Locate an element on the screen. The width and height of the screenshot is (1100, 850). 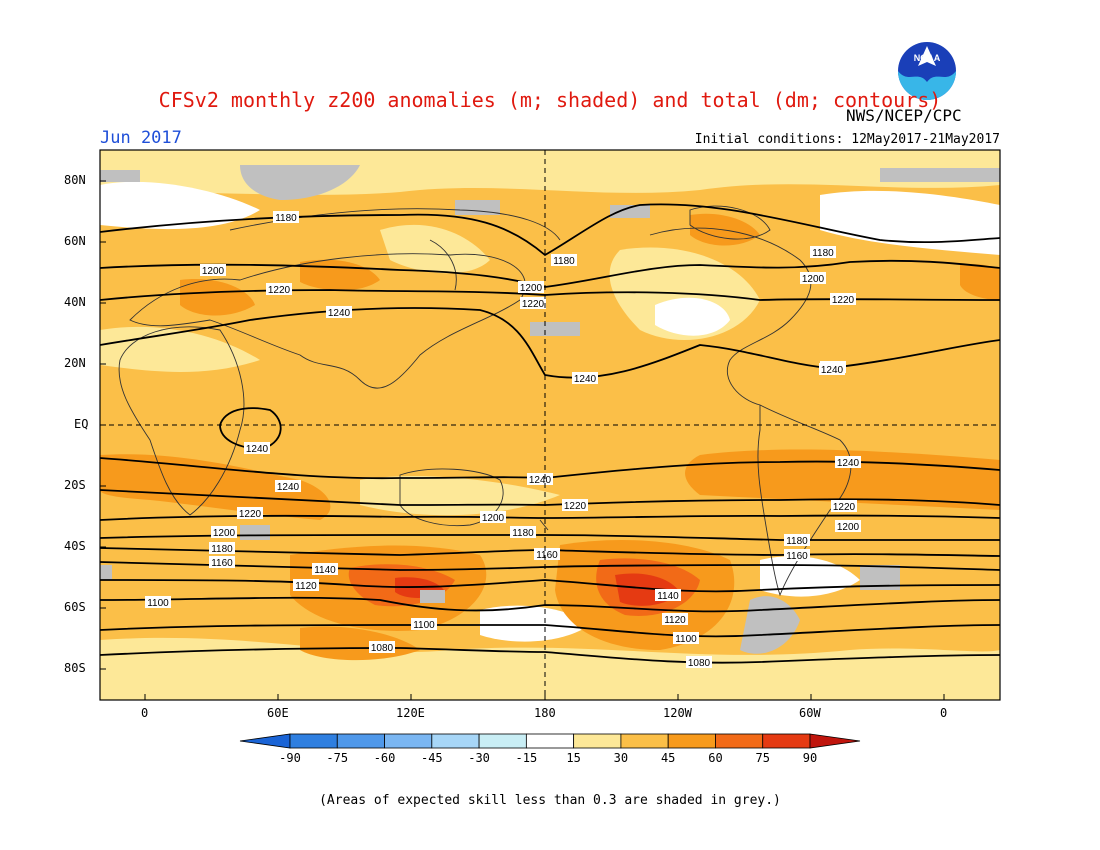
strong-patch-east-europe is located at coordinates (980, 282).